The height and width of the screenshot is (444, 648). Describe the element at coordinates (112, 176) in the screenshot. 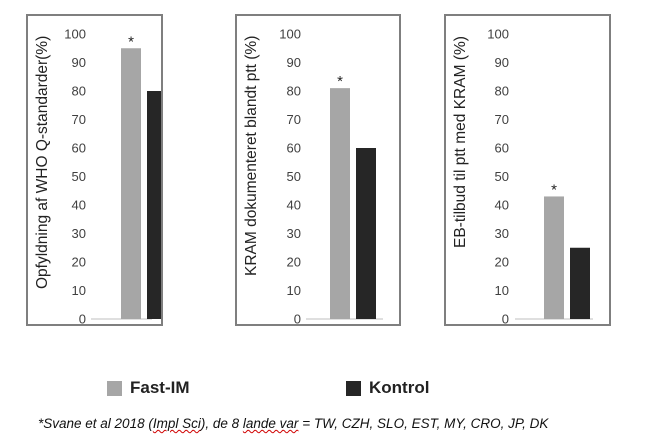

I see `chart-svg-who-q: 0 10 20 30 40 50 60 70 80 90 100 *` at that location.